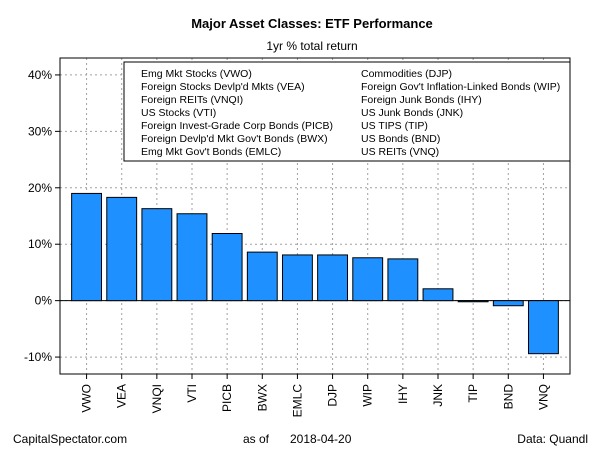 This screenshot has width=600, height=450. I want to click on x-tick-label: PICB, so click(227, 398).